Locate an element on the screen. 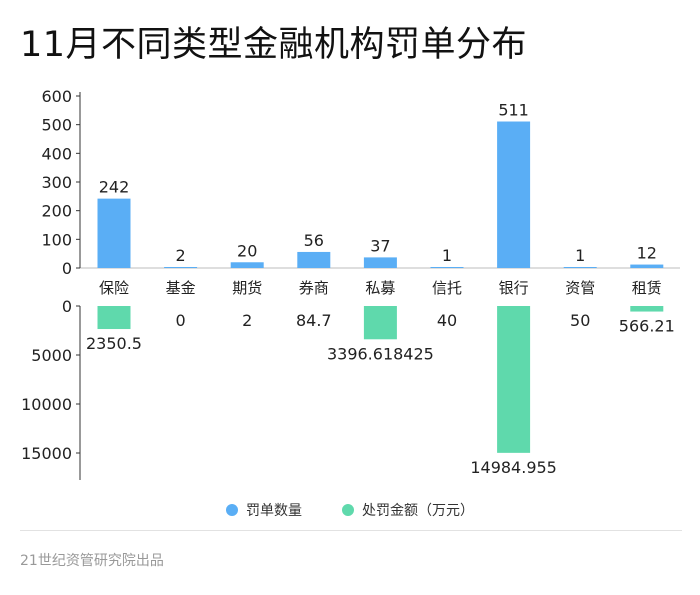  category-label: 信托 is located at coordinates (447, 288).